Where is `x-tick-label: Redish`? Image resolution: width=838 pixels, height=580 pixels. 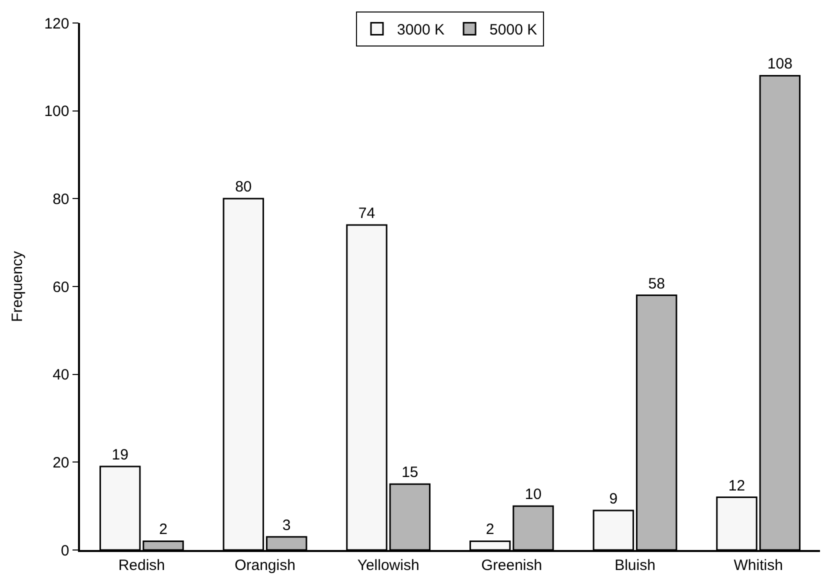 x-tick-label: Redish is located at coordinates (142, 565).